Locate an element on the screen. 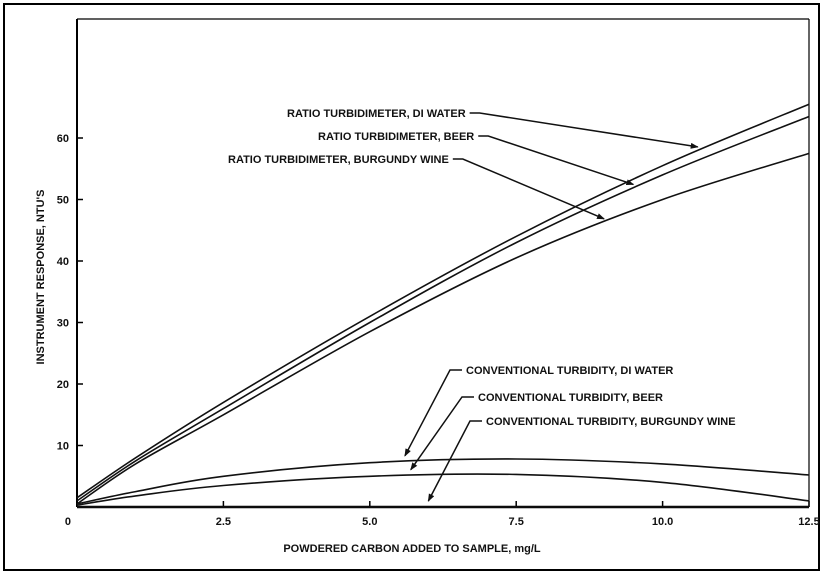 The image size is (826, 577). x-tick-label: 0 is located at coordinates (68, 522).